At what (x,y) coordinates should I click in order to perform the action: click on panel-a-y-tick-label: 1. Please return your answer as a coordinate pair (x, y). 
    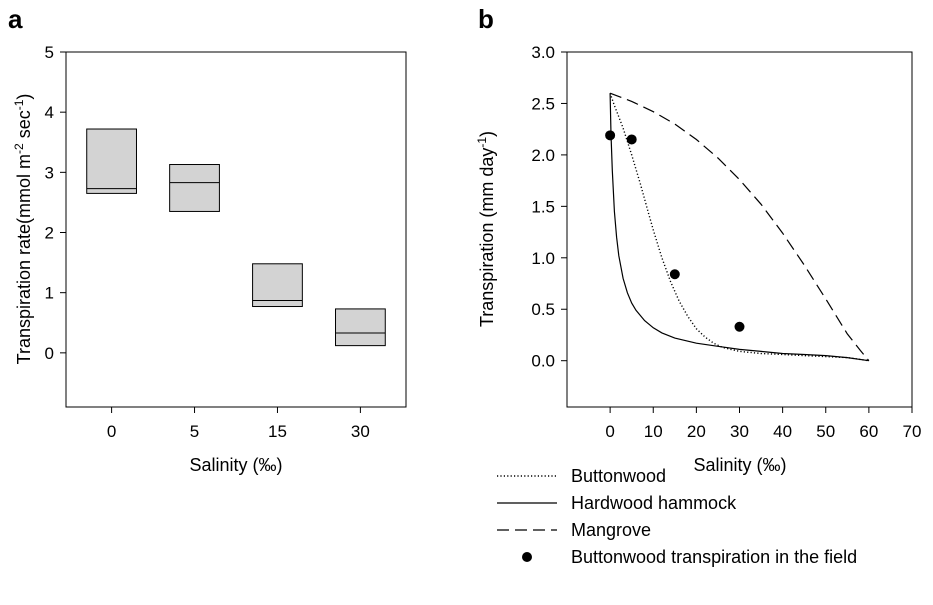
    Looking at the image, I should click on (49, 293).